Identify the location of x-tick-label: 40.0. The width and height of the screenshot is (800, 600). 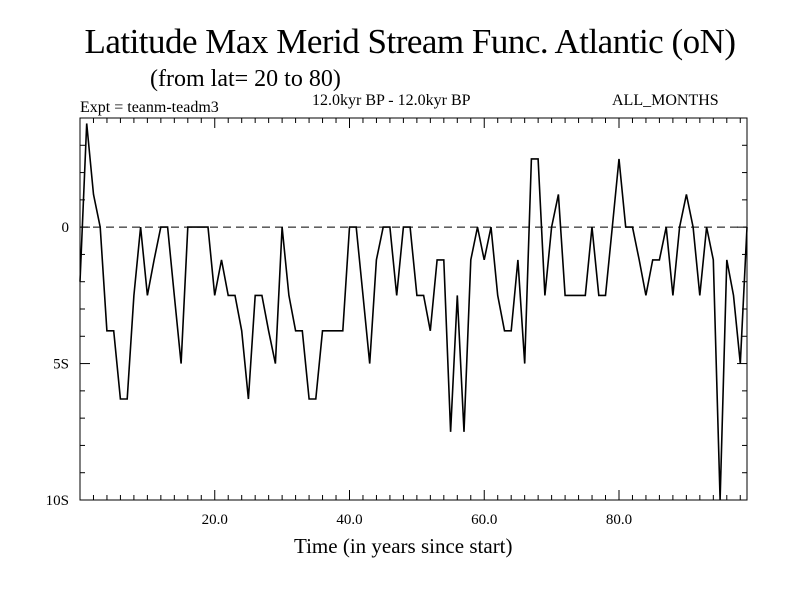
(349, 520).